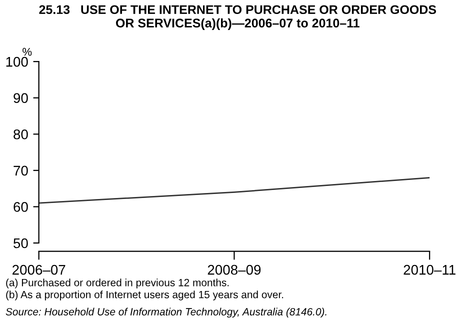  What do you see at coordinates (234, 269) in the screenshot?
I see `x-tick-label: 2008–09` at bounding box center [234, 269].